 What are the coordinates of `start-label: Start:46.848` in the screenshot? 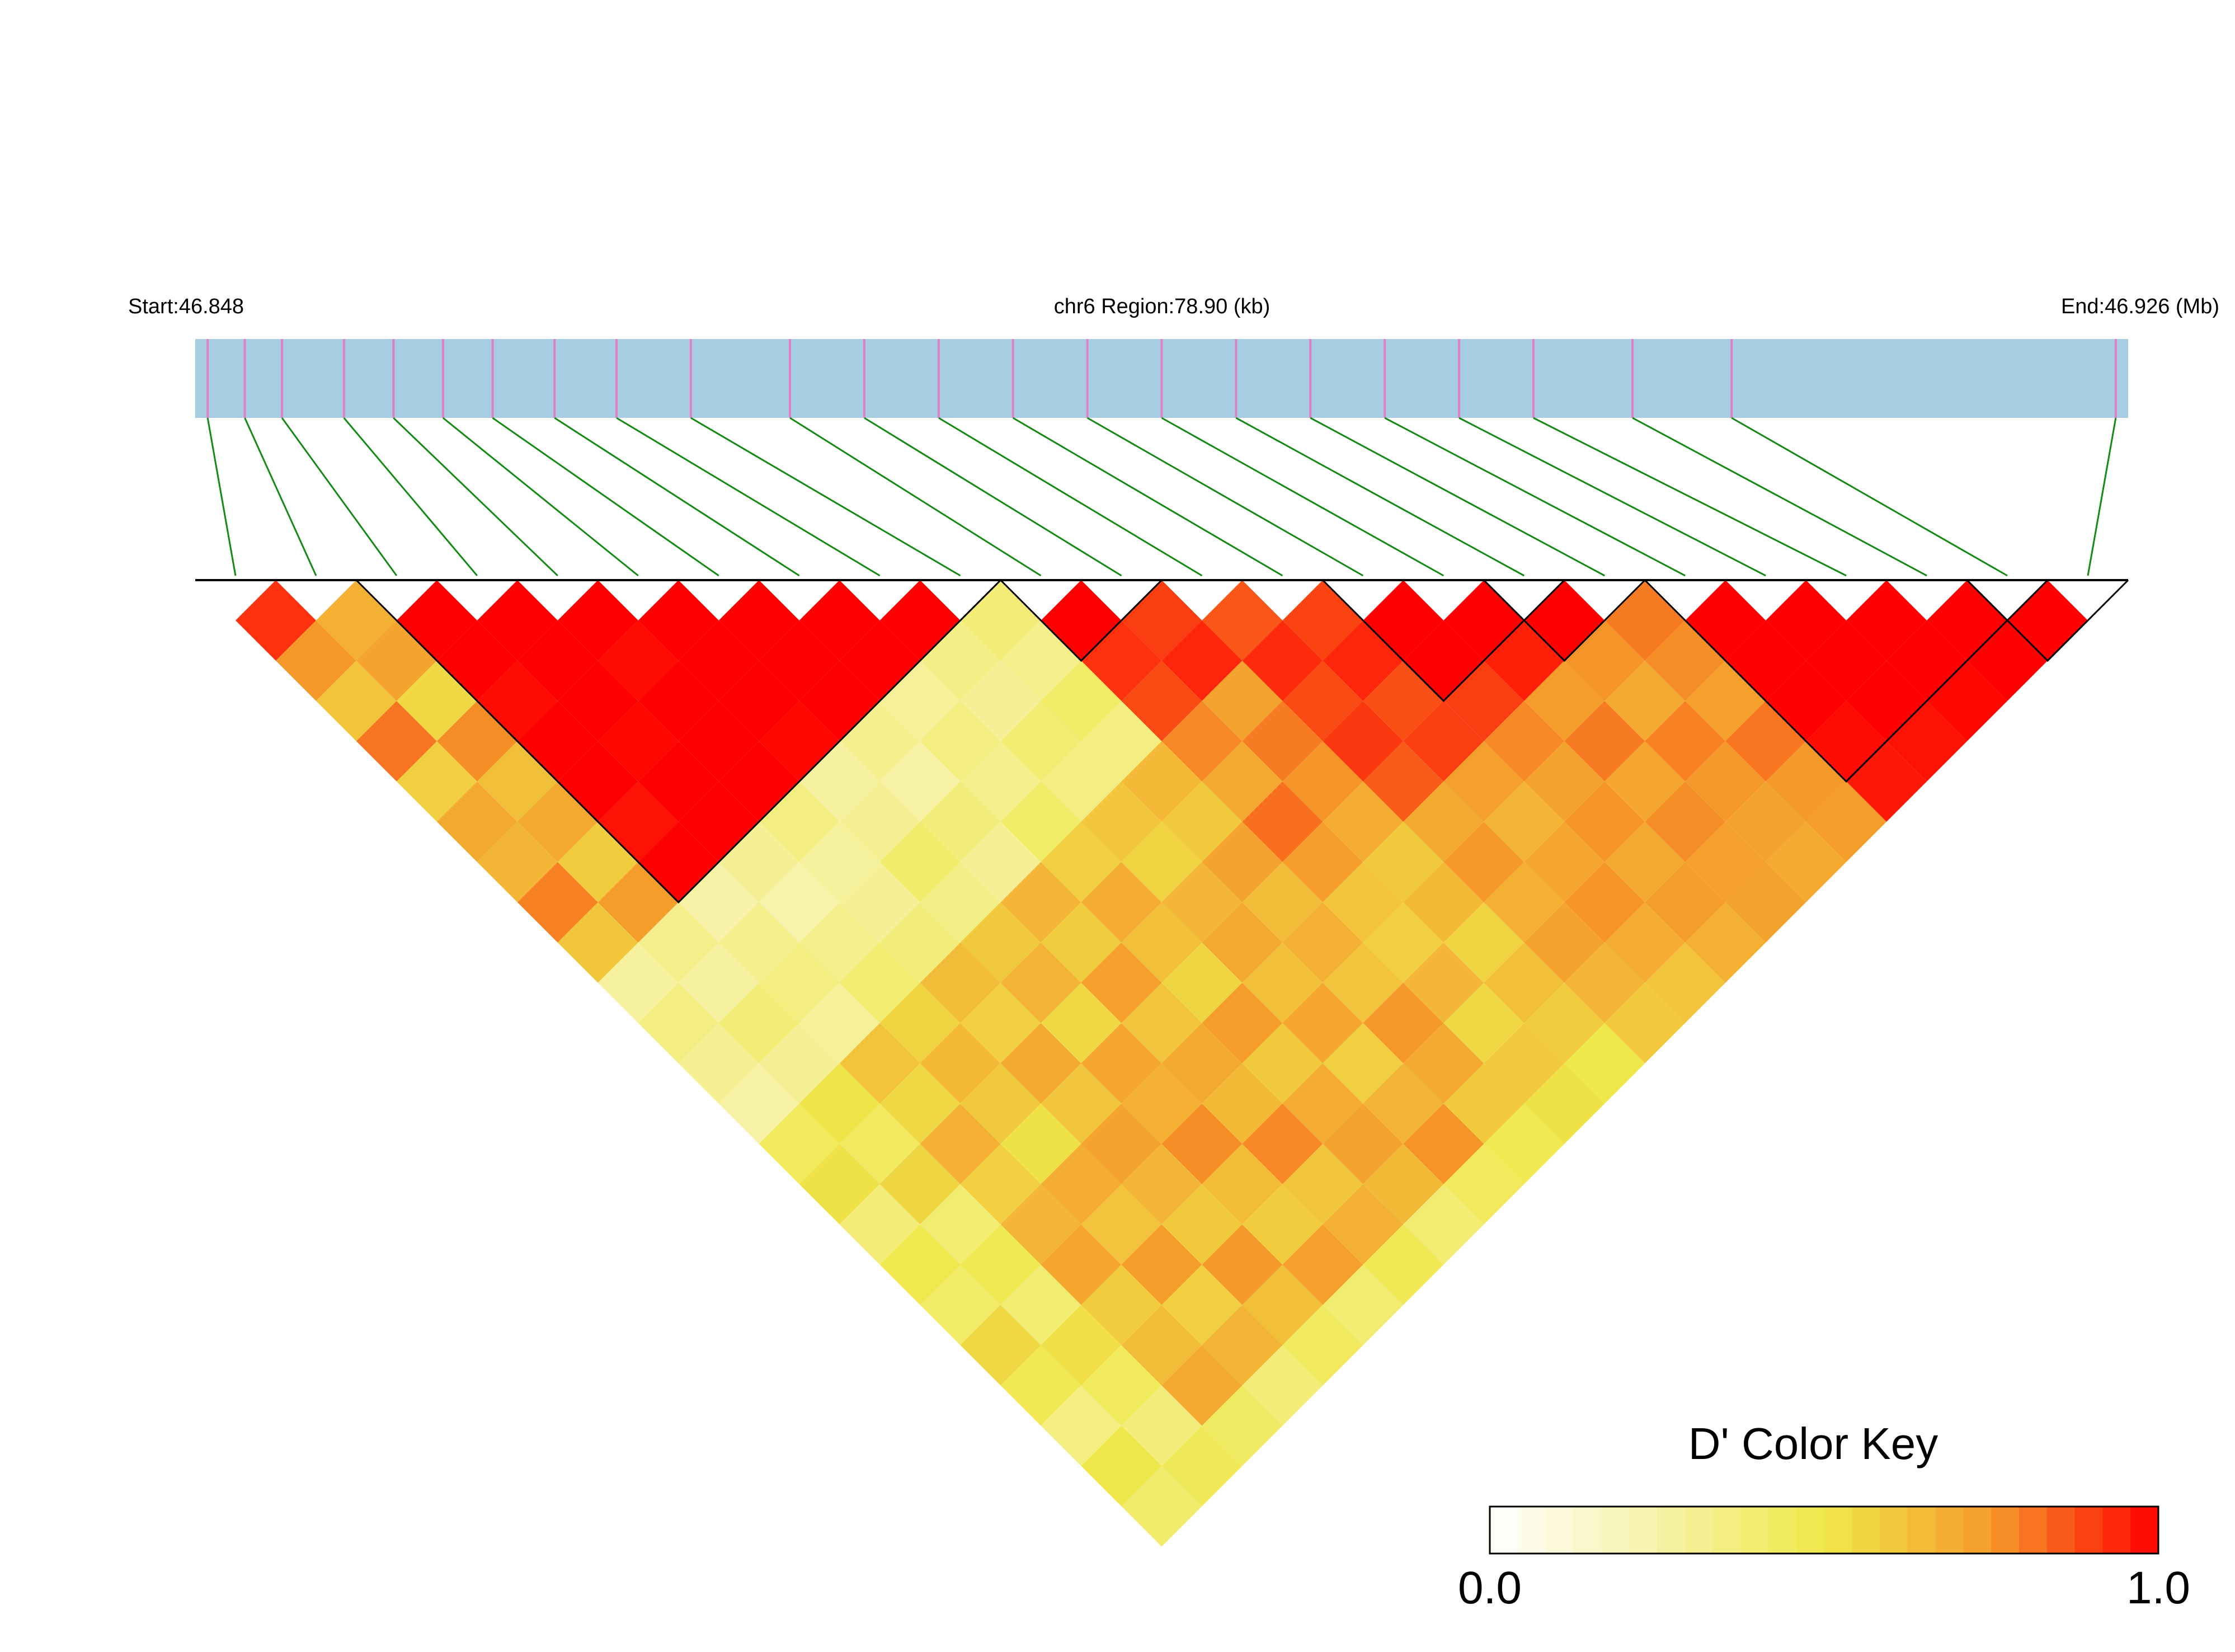 It's located at (186, 306).